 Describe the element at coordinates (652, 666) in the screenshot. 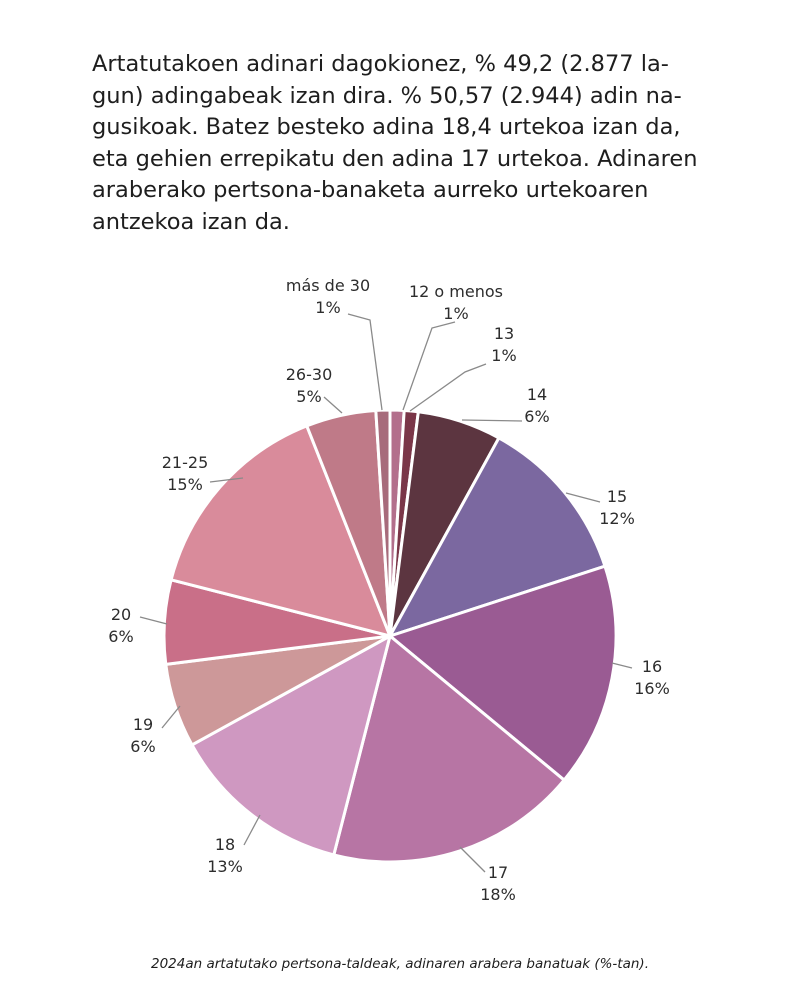

I see `slice-category-label: 16` at that location.